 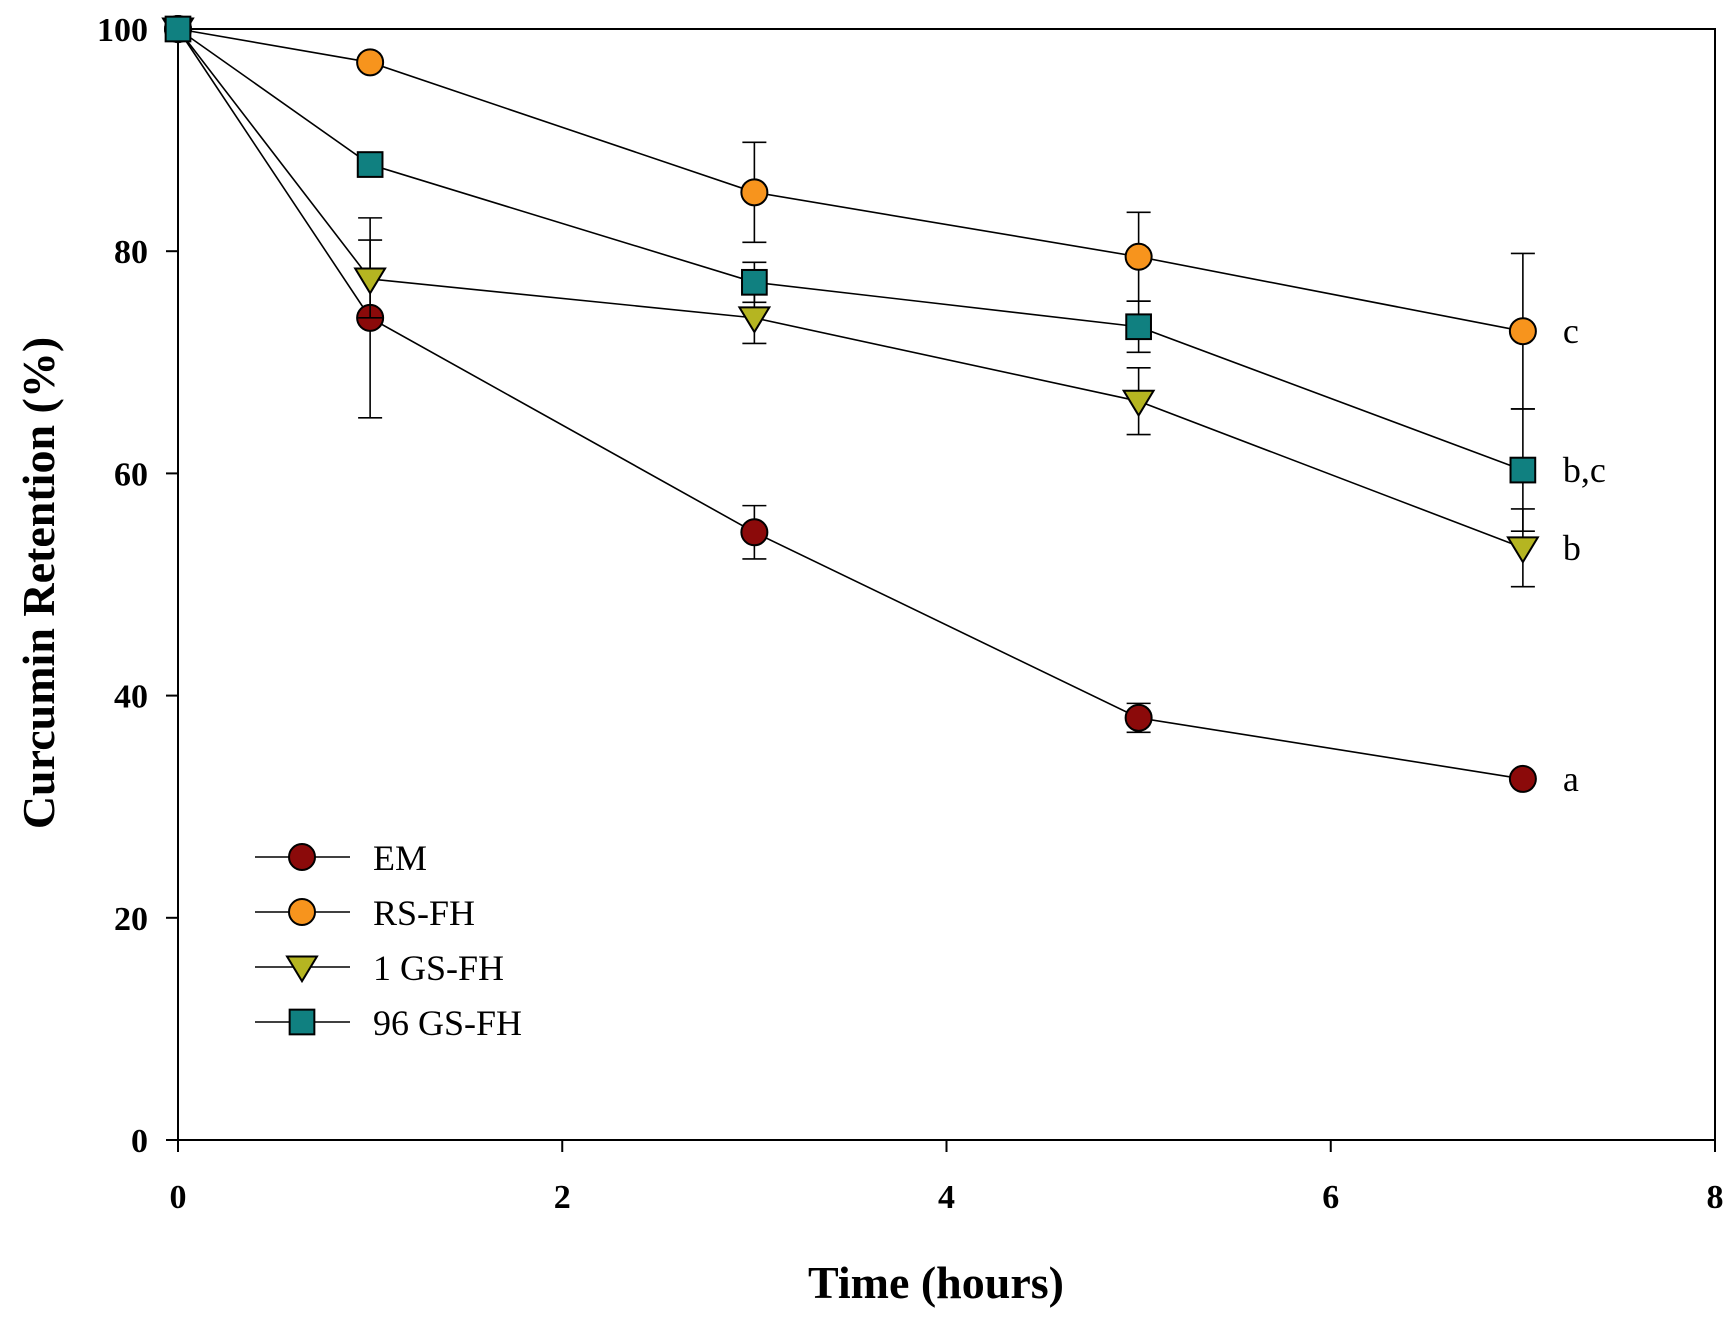 I want to click on legend-item-96-gs-fh: 96 GS-FH, so click(x=388, y=1023).